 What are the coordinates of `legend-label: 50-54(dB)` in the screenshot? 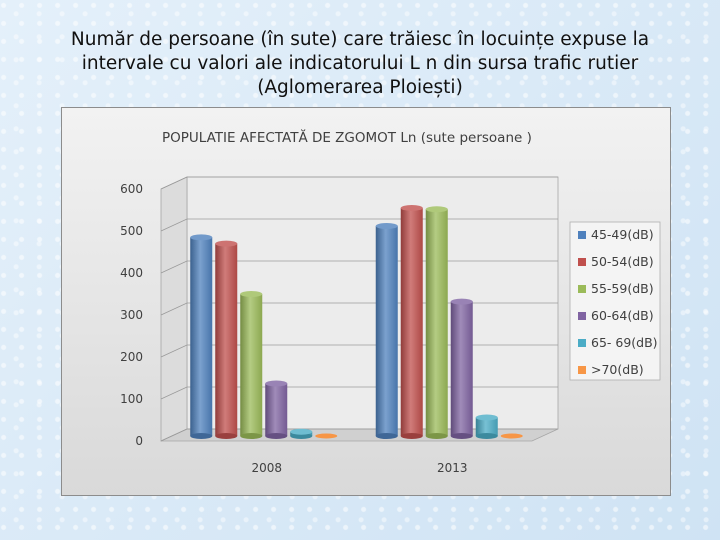 It's located at (622, 261).